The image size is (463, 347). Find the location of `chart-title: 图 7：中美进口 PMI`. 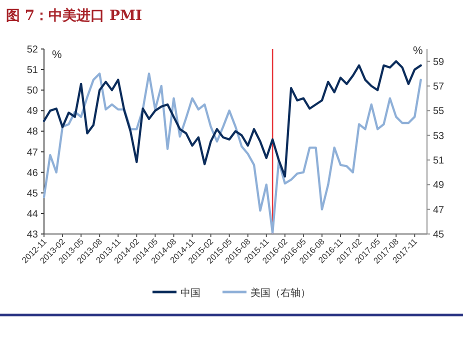

chart-title: 图 7：中美进口 PMI is located at coordinates (74, 15).